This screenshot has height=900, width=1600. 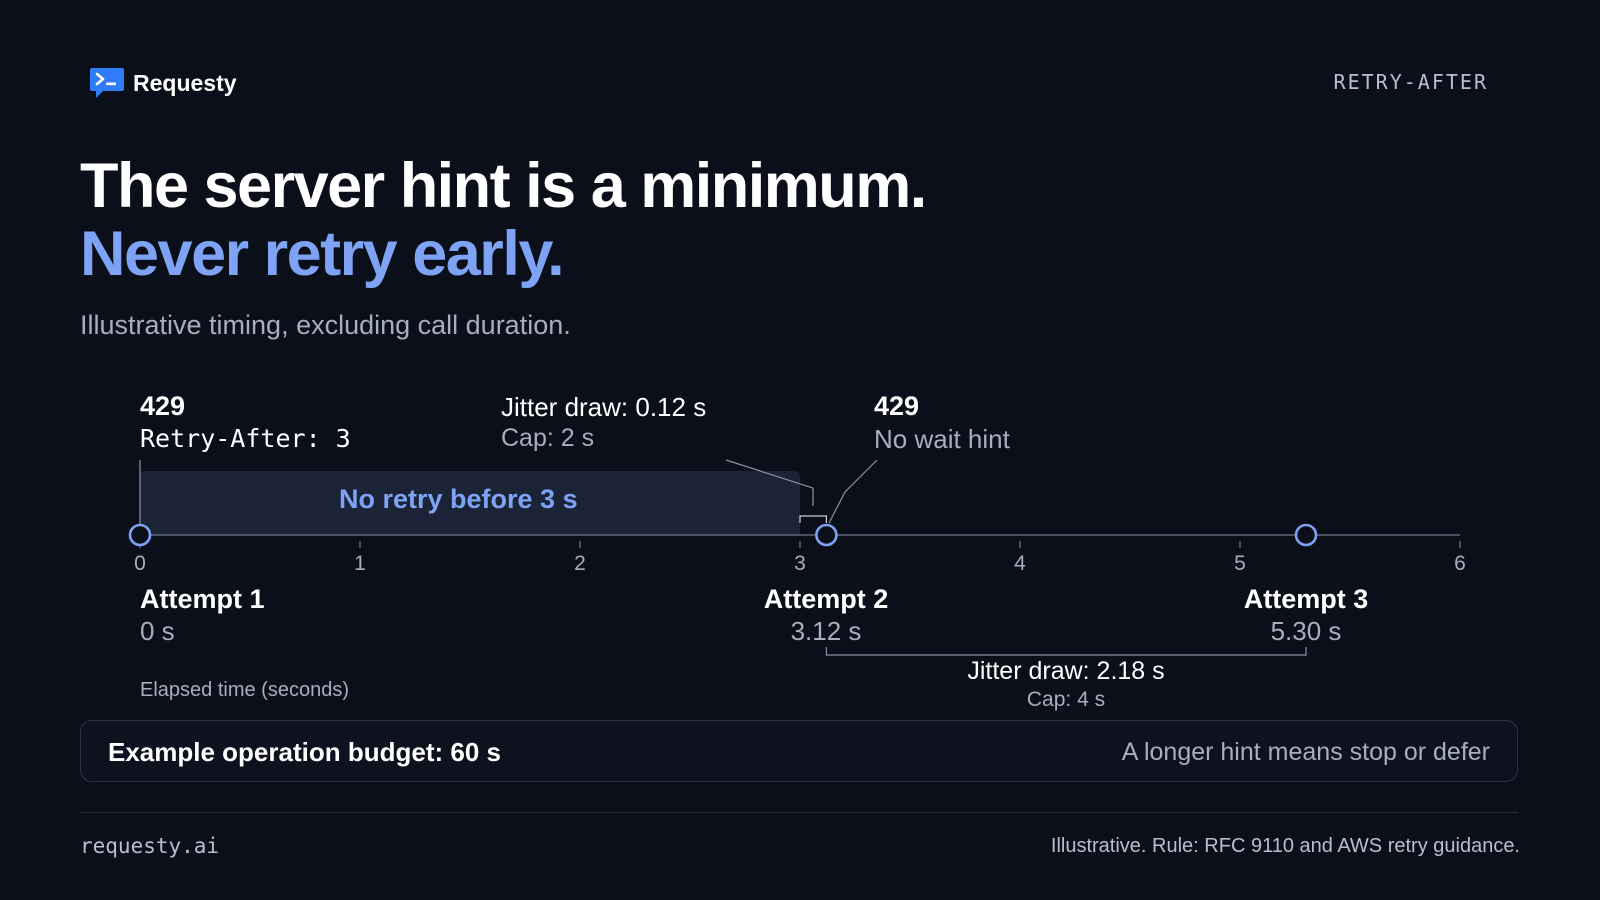 What do you see at coordinates (185, 82) in the screenshot?
I see `brand-name: Requesty` at bounding box center [185, 82].